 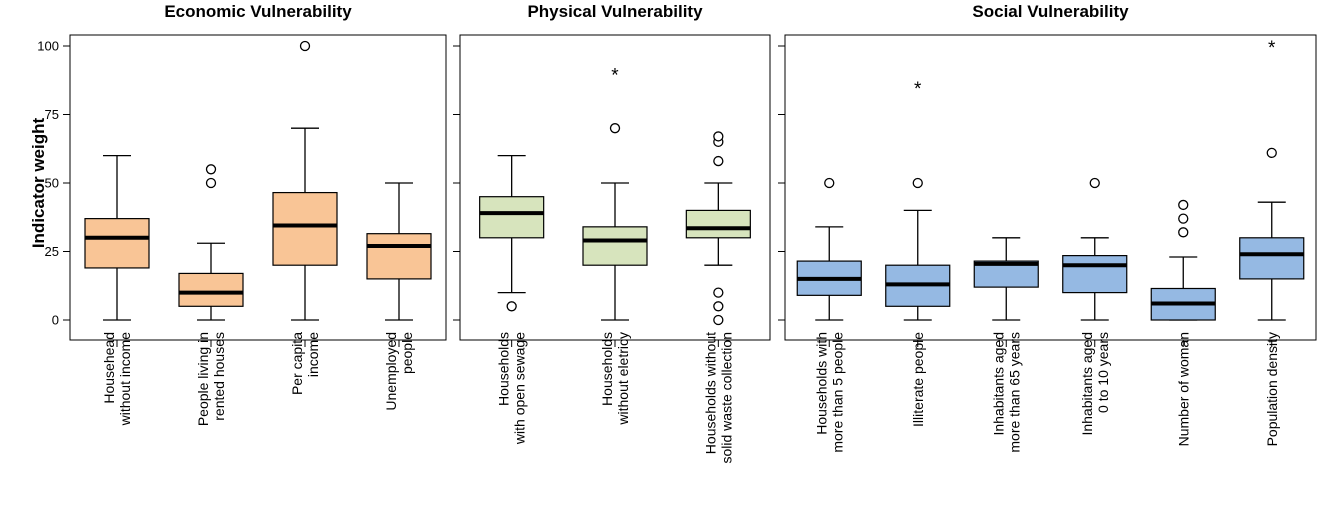 What do you see at coordinates (399, 296) in the screenshot?
I see `box-0-3: Unemployed people` at bounding box center [399, 296].